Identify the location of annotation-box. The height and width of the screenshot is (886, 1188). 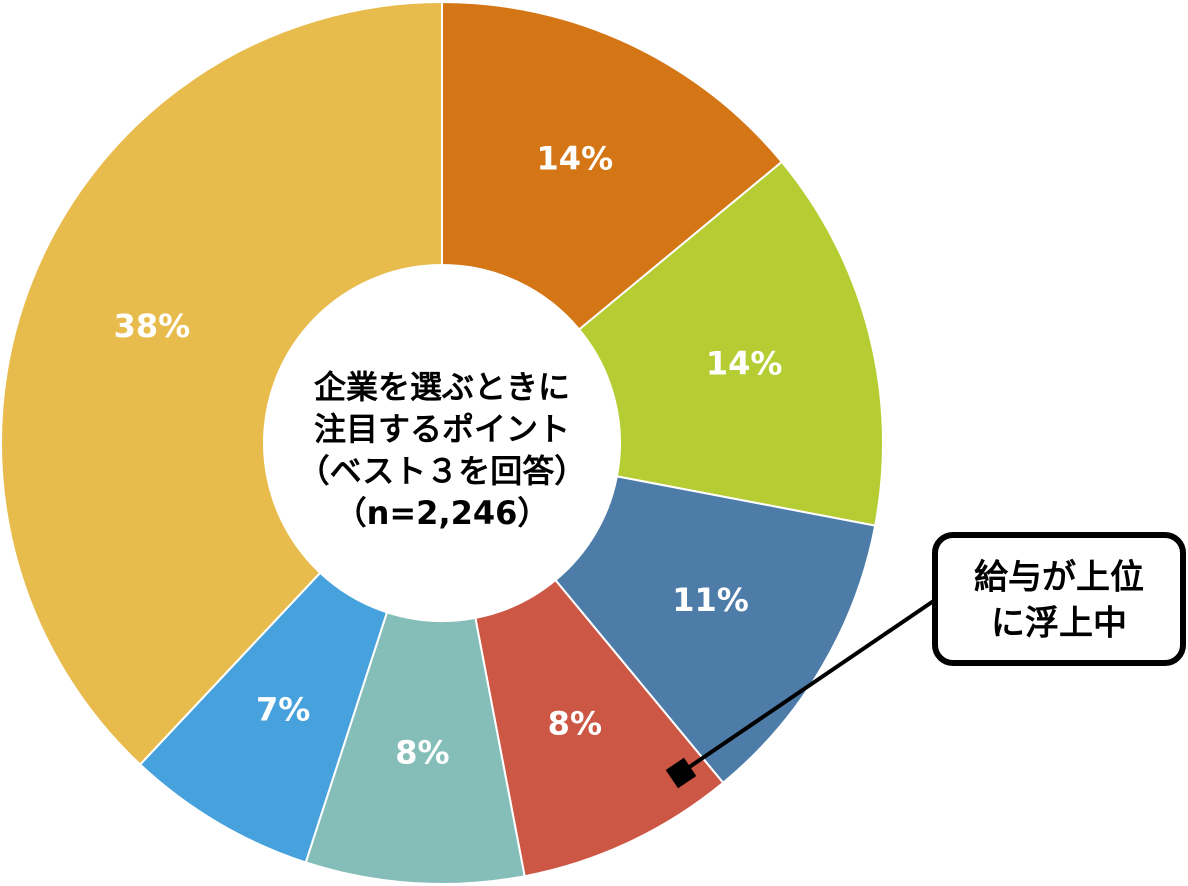
(1059, 599).